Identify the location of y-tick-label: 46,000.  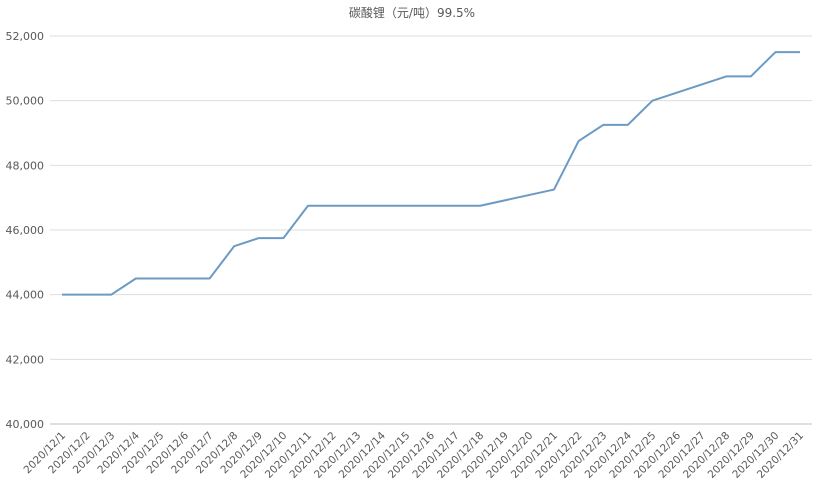
(25, 230).